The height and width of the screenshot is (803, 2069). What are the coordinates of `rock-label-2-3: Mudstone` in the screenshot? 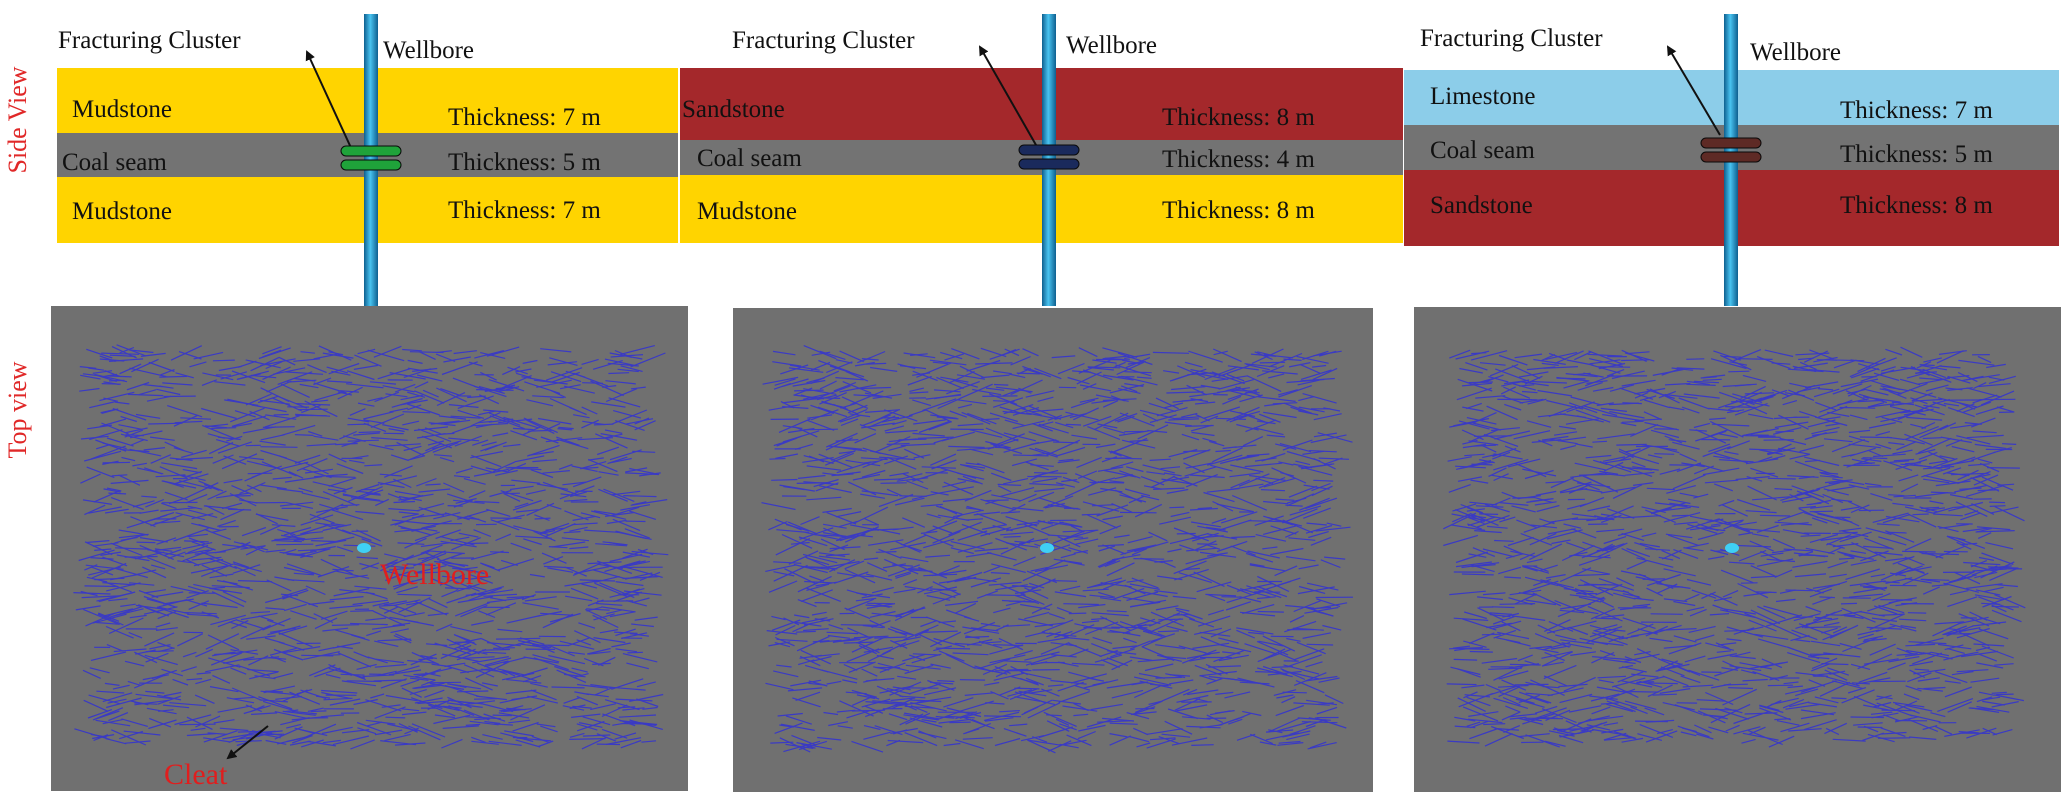 It's located at (747, 211).